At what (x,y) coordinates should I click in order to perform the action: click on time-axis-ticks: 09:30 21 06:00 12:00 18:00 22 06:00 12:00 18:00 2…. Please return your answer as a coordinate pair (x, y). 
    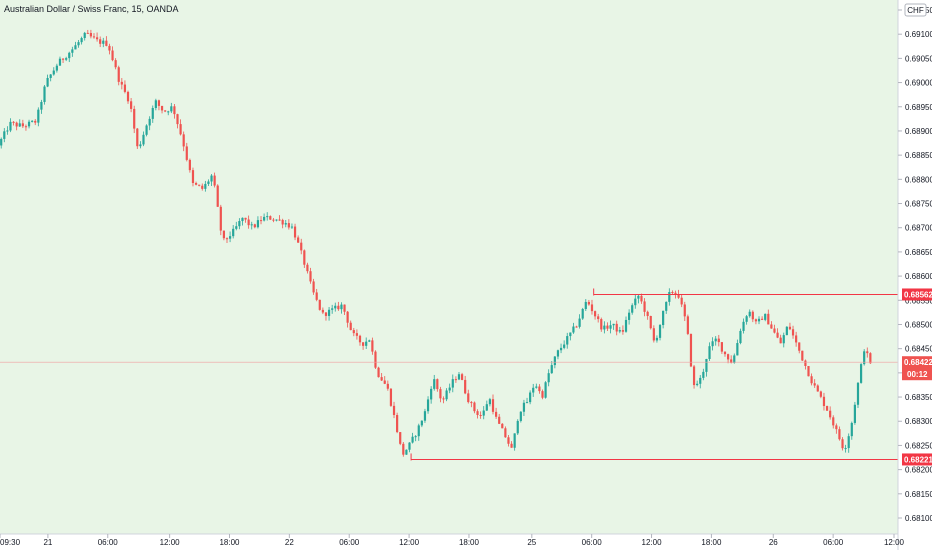
    Looking at the image, I should click on (452, 540).